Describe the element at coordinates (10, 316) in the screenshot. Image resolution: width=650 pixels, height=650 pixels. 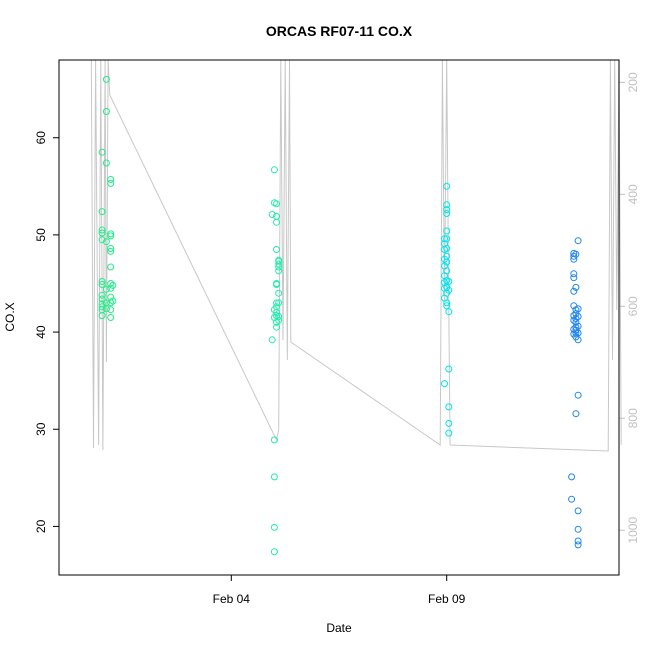
I see `y-axis-label: CO.X` at that location.